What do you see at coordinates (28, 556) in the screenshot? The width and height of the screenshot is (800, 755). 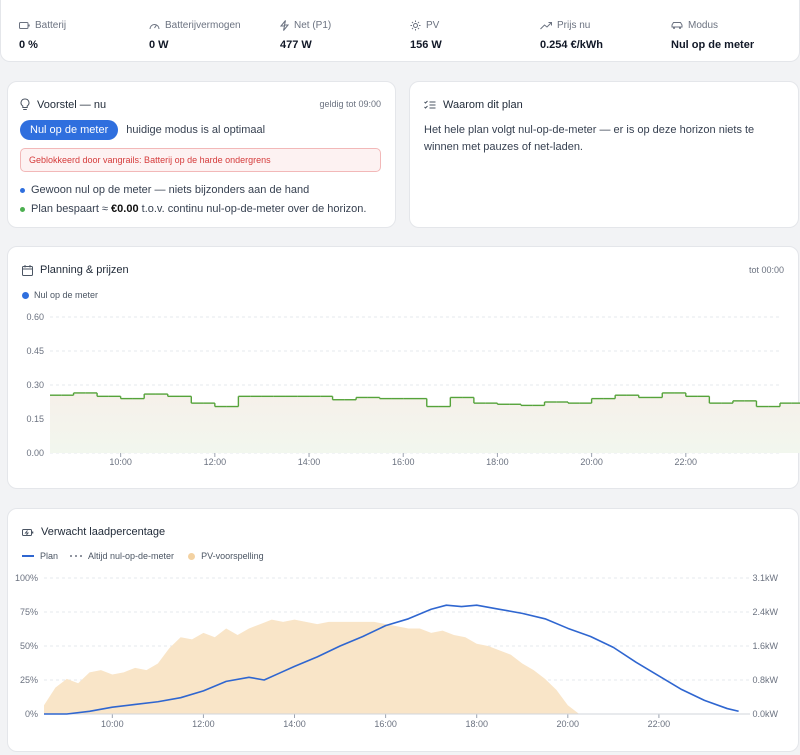 I see `legend-line-plan` at bounding box center [28, 556].